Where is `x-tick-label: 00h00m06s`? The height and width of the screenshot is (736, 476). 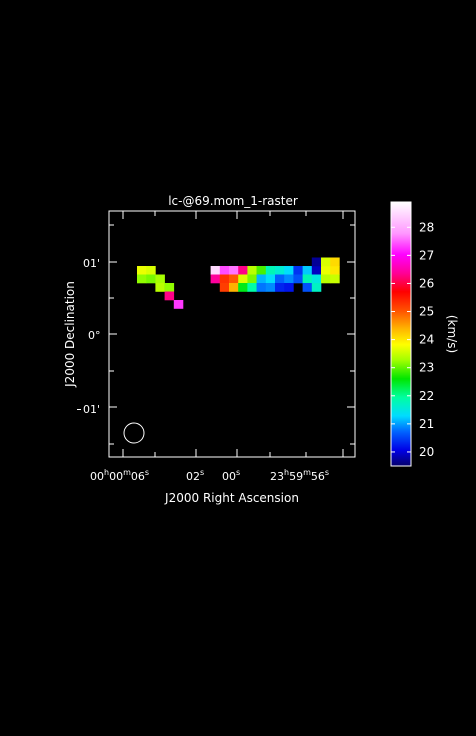
x-tick-label: 00h00m06s is located at coordinates (119, 475).